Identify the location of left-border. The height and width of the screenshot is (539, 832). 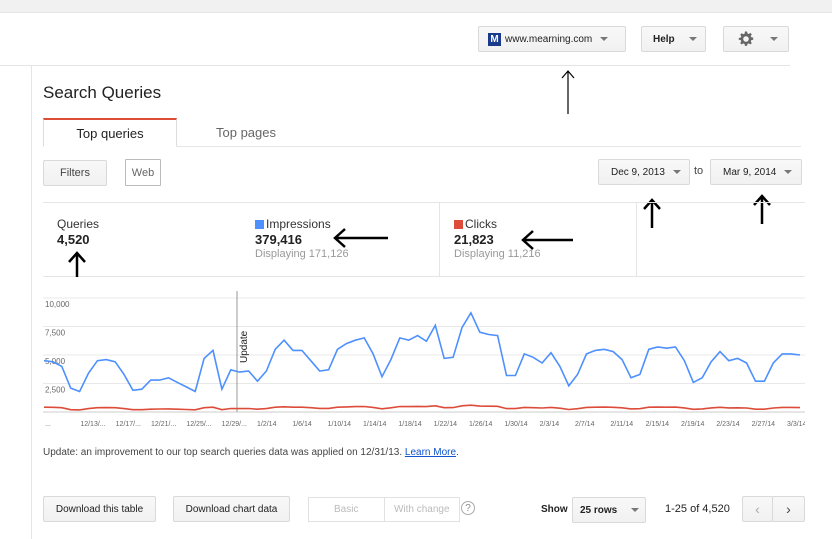
(31, 302).